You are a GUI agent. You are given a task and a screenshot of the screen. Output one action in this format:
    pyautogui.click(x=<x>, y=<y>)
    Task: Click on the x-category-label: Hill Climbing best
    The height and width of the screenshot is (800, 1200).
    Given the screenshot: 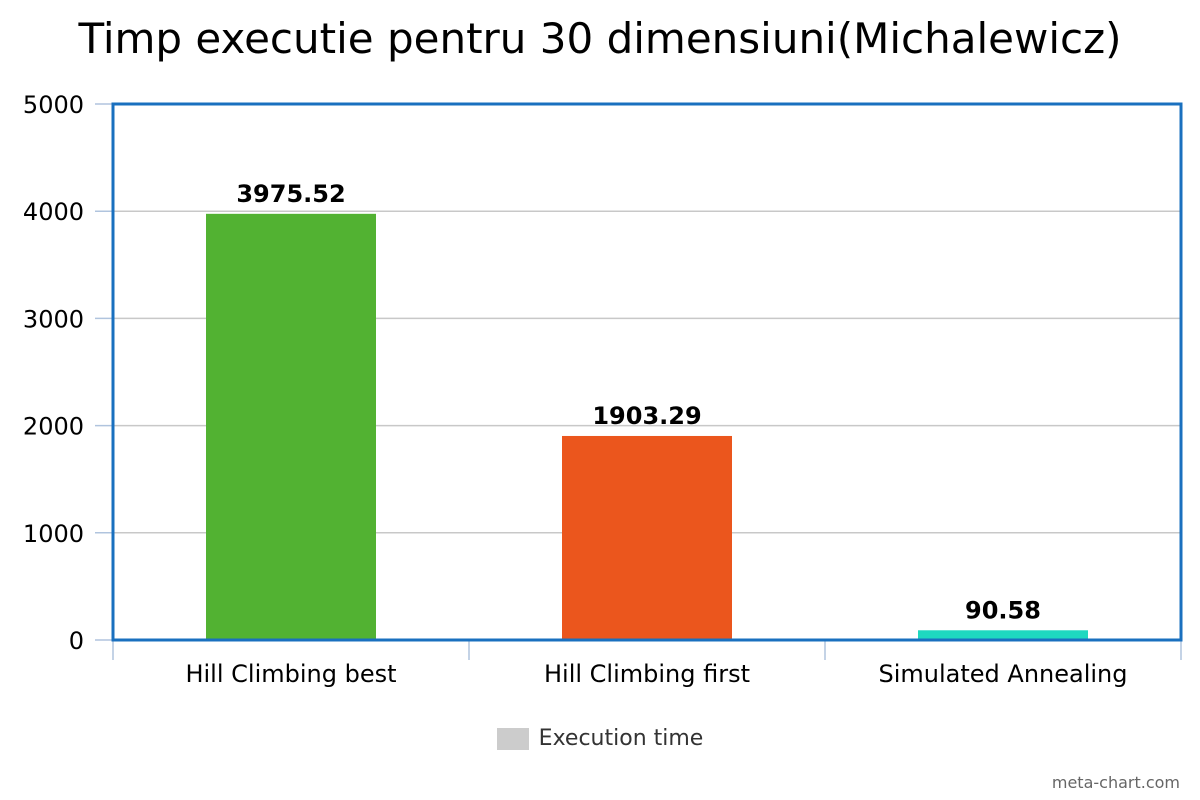 What is the action you would take?
    pyautogui.click(x=290, y=674)
    